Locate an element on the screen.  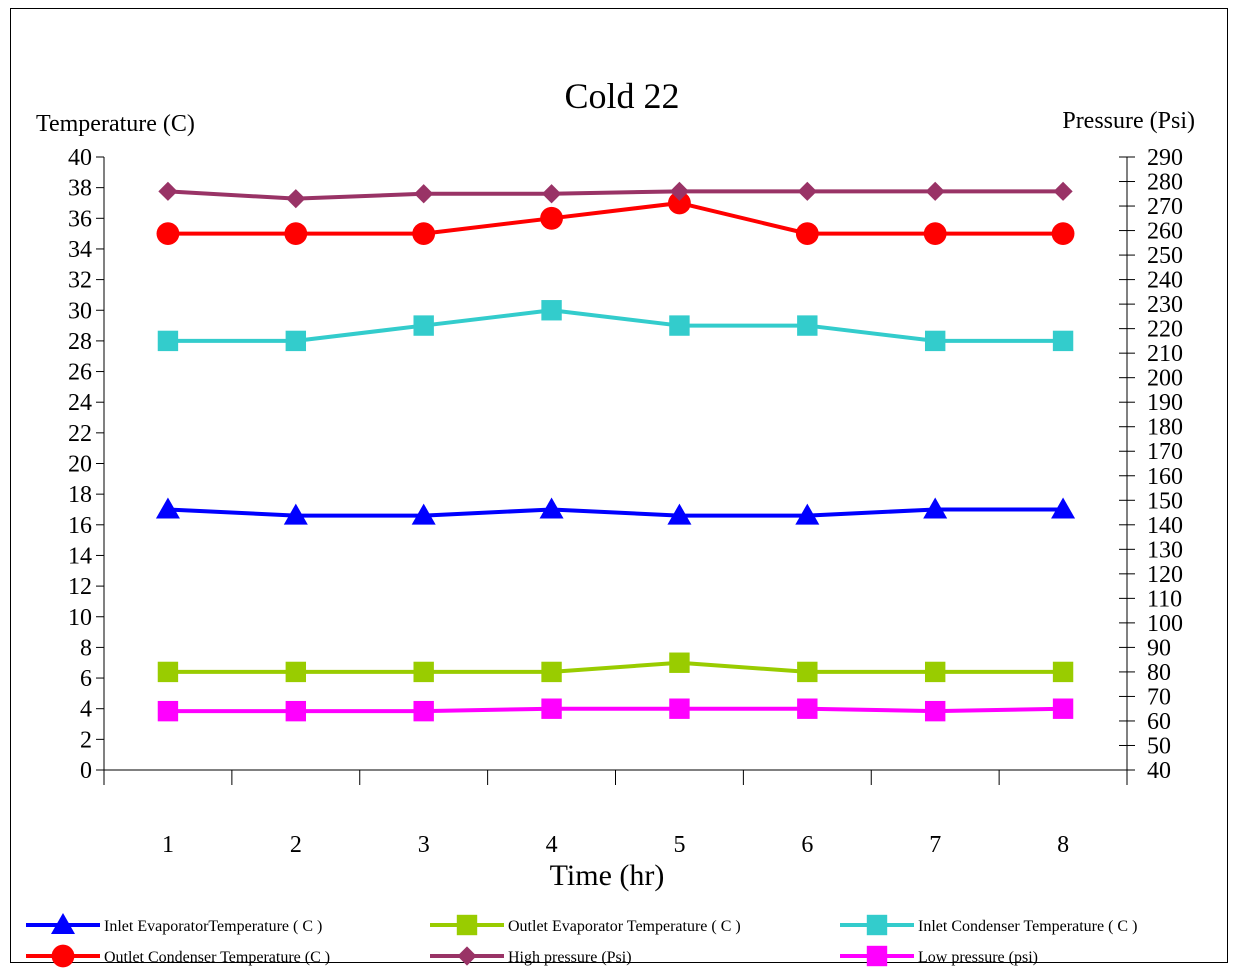
x-tick-label: 5 is located at coordinates (679, 845).